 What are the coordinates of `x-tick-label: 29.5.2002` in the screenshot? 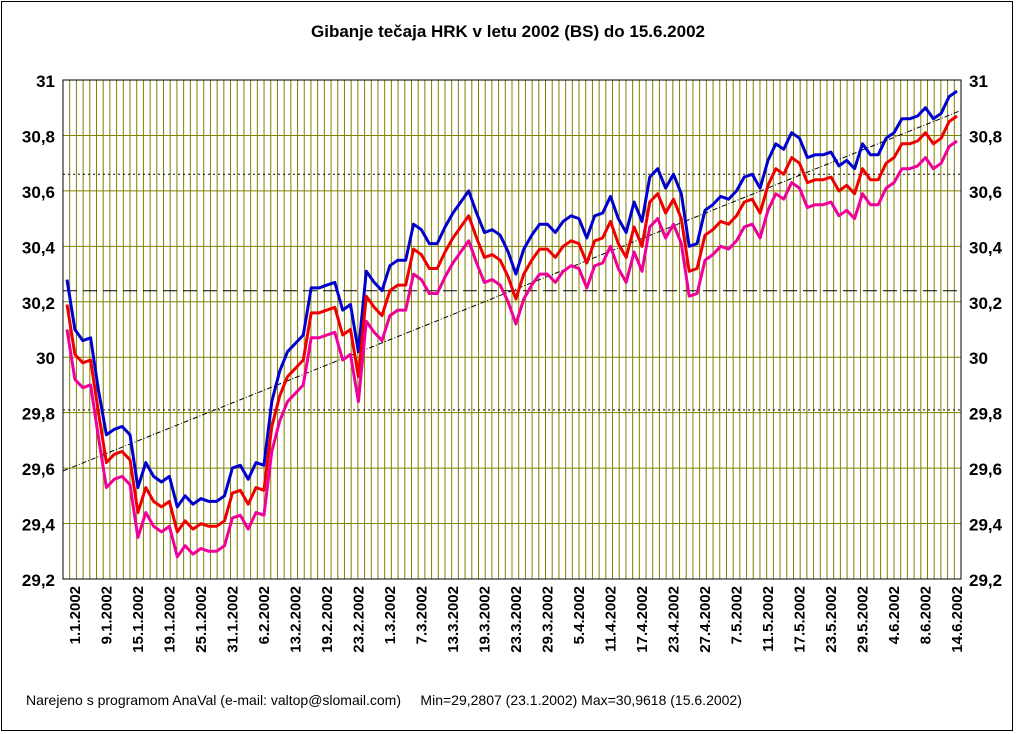 It's located at (863, 619).